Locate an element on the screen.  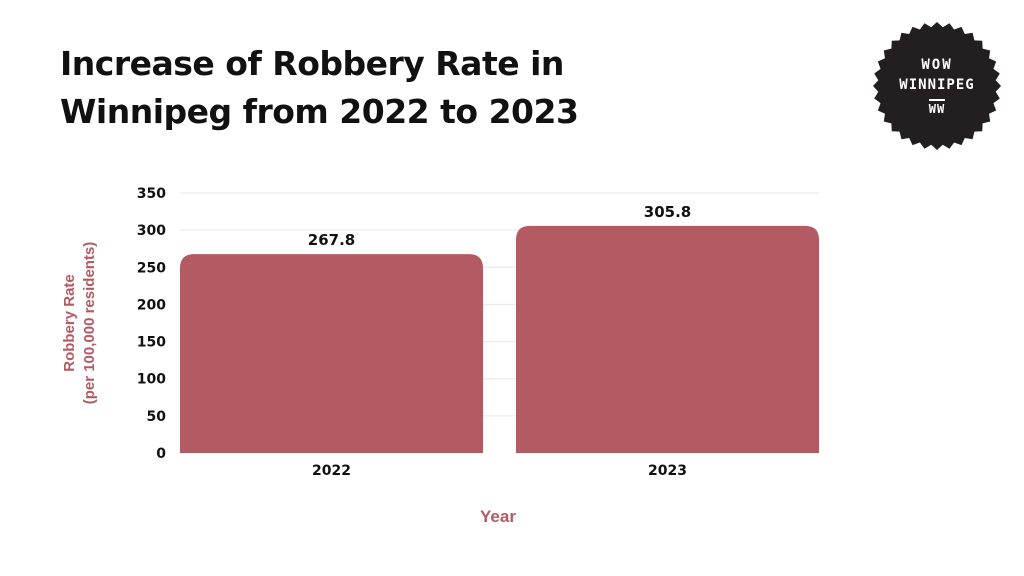
logo-badge-shape is located at coordinates (937, 86).